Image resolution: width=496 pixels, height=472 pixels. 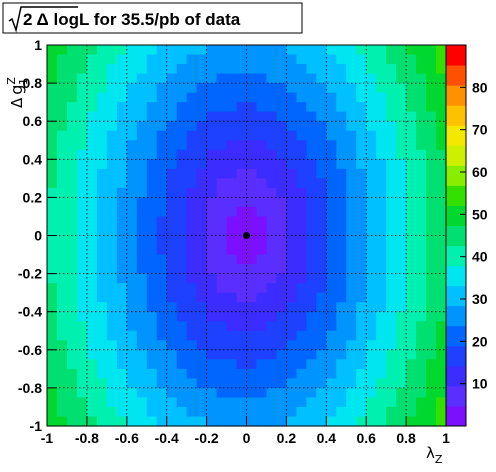 What do you see at coordinates (165, 19) in the screenshot?
I see `title-rest: for 35.5/pb of data` at bounding box center [165, 19].